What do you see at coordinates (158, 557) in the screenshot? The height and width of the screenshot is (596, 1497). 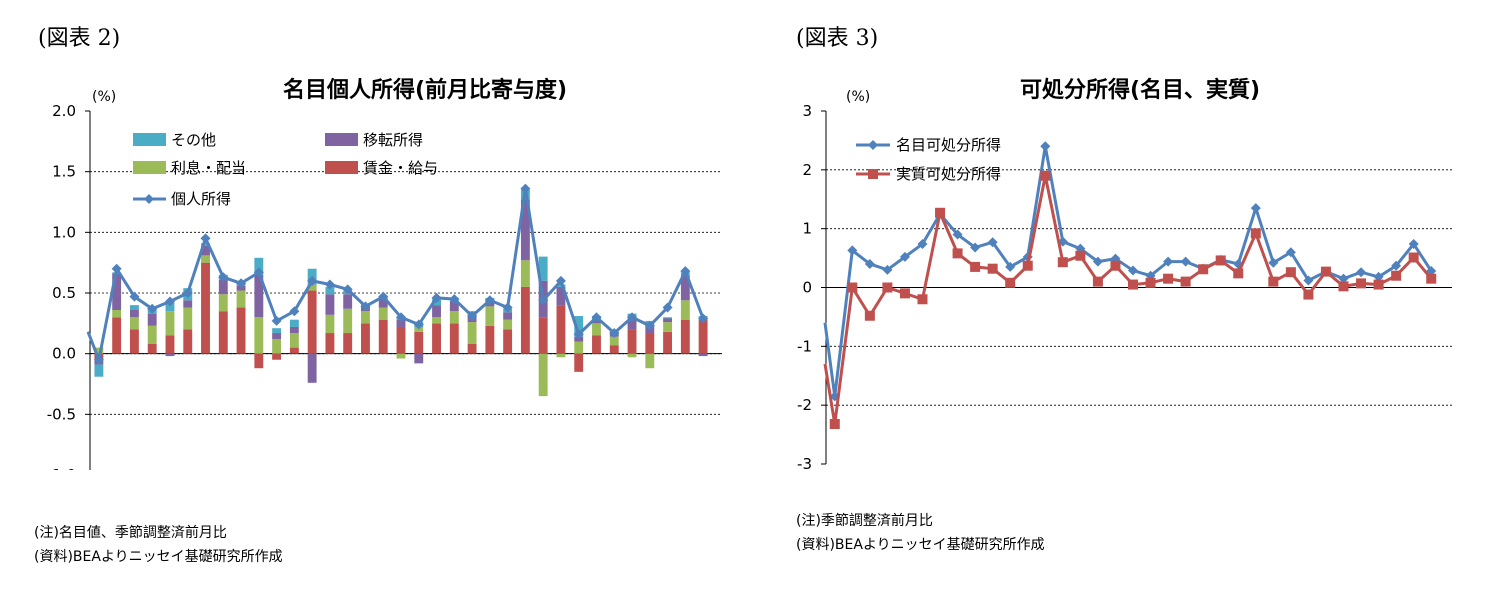 I see `left-note-2: (資料)BEAよりニッセイ基礎研究所作成` at bounding box center [158, 557].